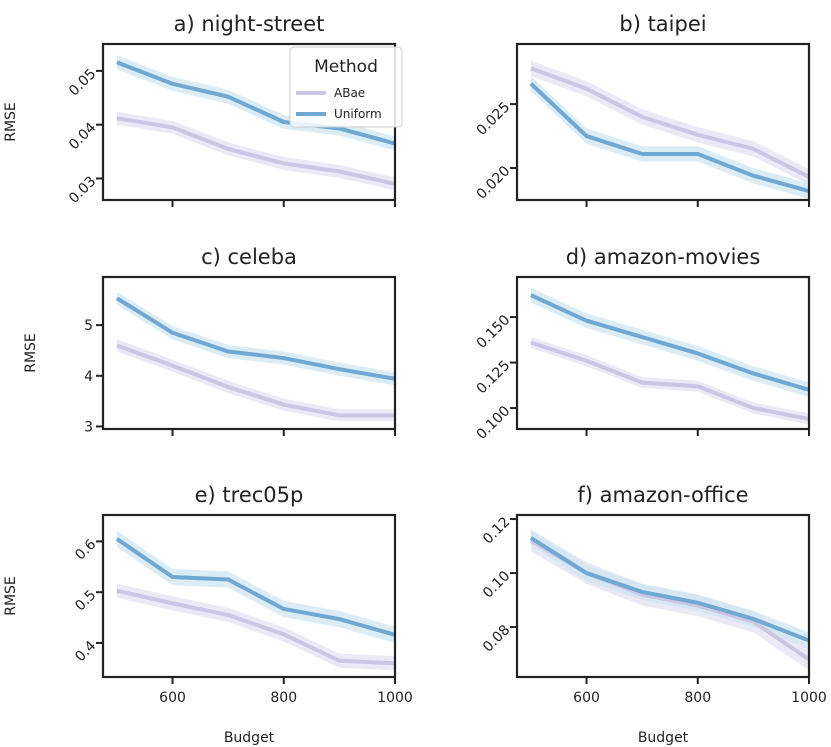 Image resolution: width=831 pixels, height=747 pixels. What do you see at coordinates (494, 119) in the screenshot?
I see `y-tick-label: 0.025` at bounding box center [494, 119].